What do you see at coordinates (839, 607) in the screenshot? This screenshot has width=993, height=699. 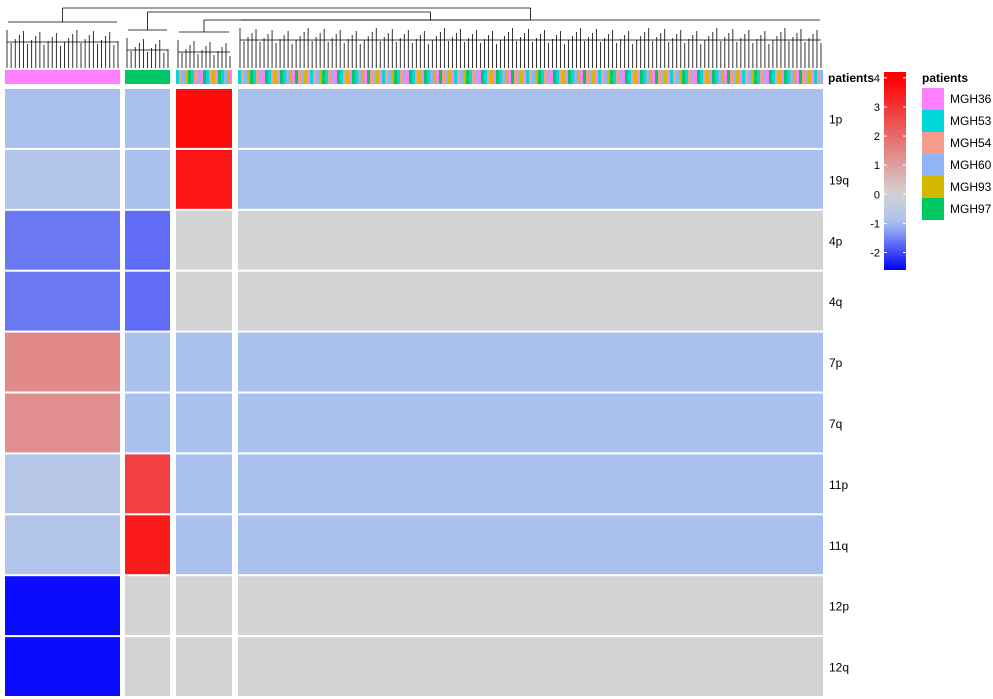 I see `row-label-12p: 12p` at bounding box center [839, 607].